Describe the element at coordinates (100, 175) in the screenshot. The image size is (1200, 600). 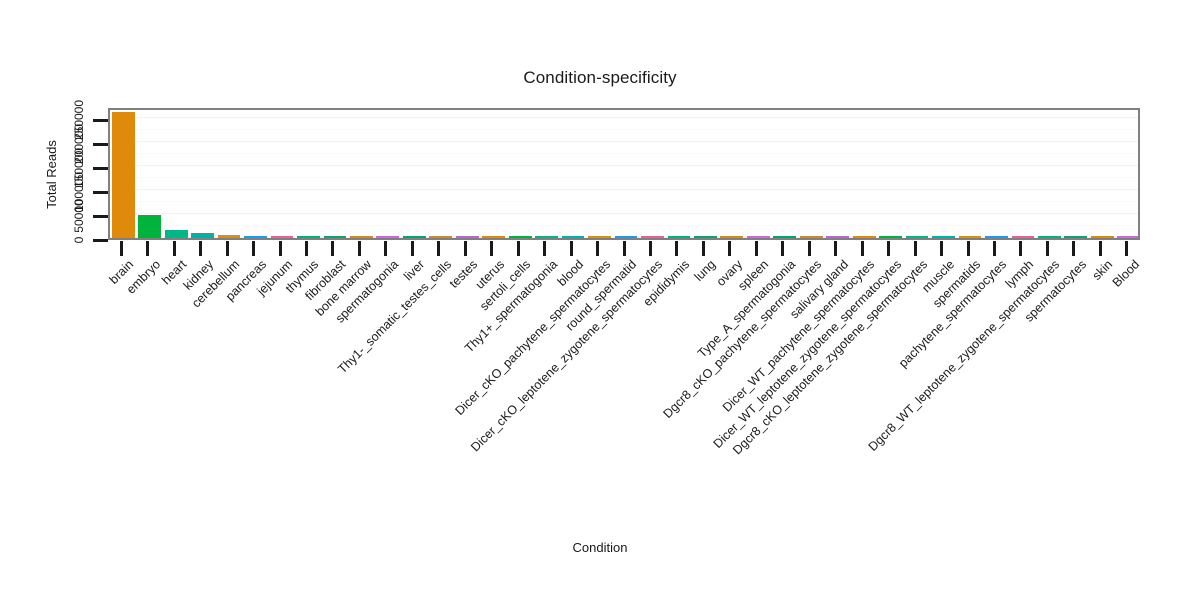
I see `y-axis-tick-marks` at that location.